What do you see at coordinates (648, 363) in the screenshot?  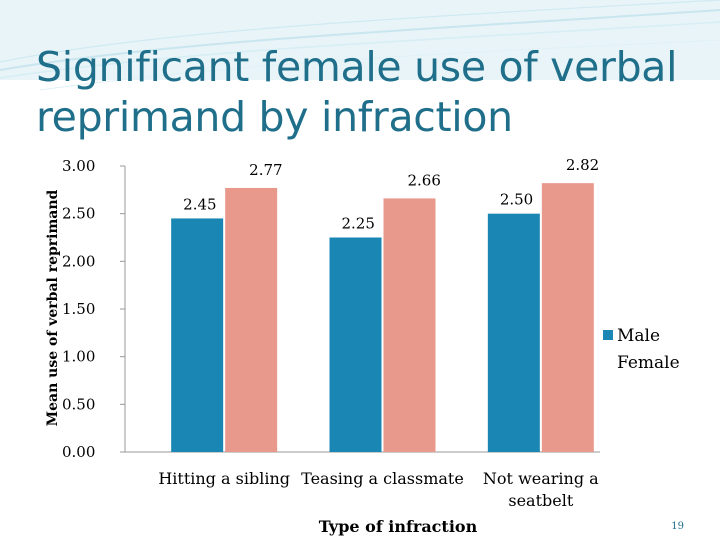 I see `legend-label-female: Female` at bounding box center [648, 363].